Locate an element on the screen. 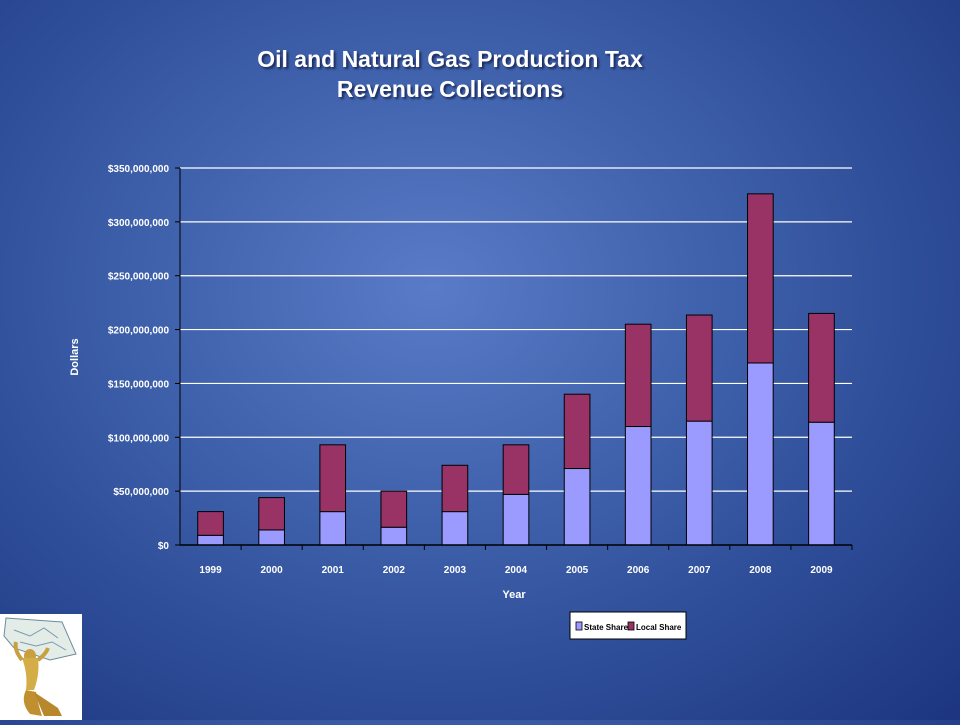 This screenshot has width=960, height=725. atlas-map-logo is located at coordinates (41, 667).